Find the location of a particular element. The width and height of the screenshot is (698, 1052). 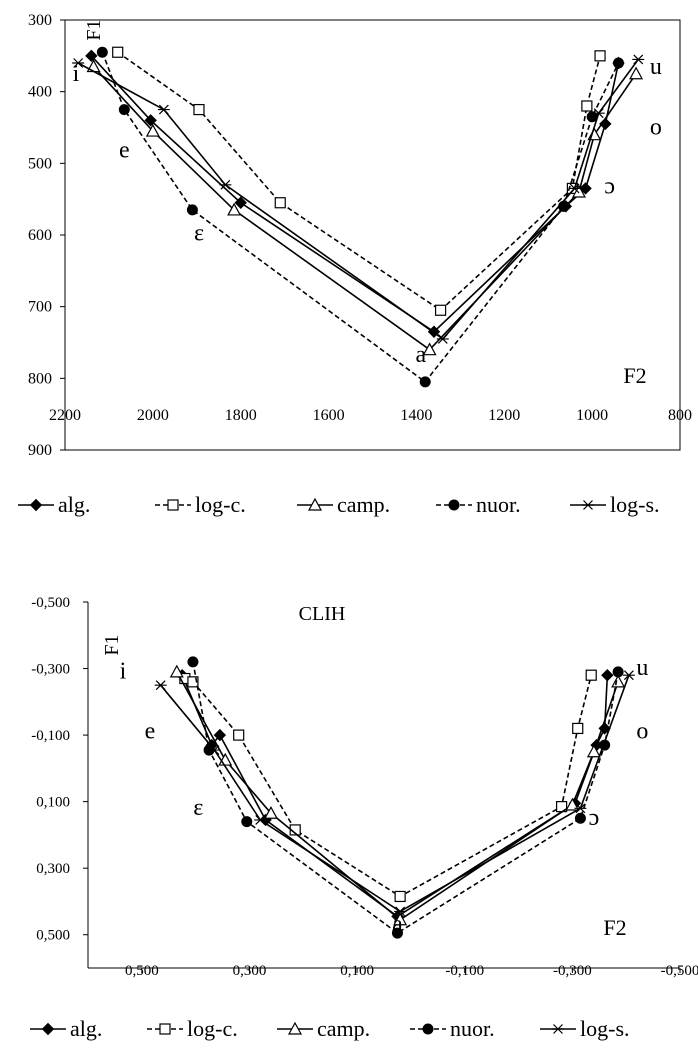

x-tick-label: 0,100 is located at coordinates (357, 971).